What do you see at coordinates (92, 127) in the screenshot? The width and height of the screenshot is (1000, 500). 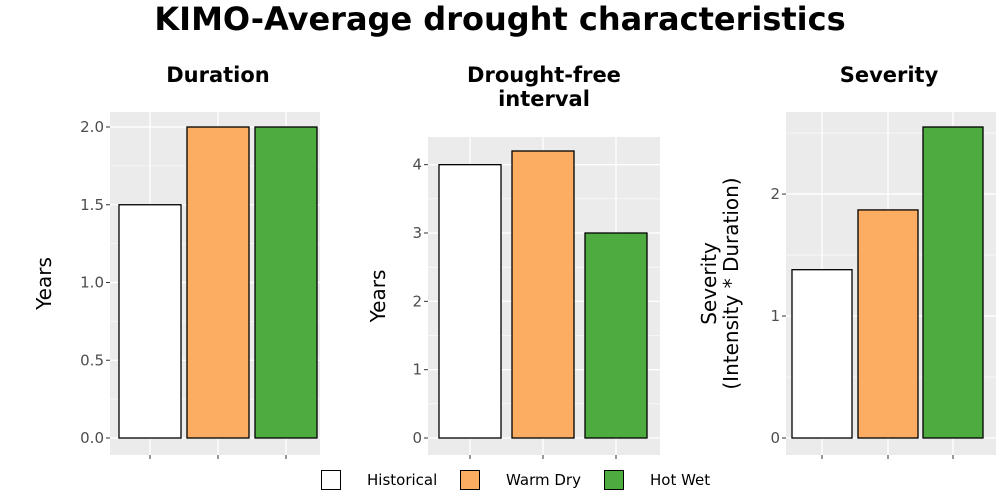 I see `y-tick-label: 2.0` at bounding box center [92, 127].